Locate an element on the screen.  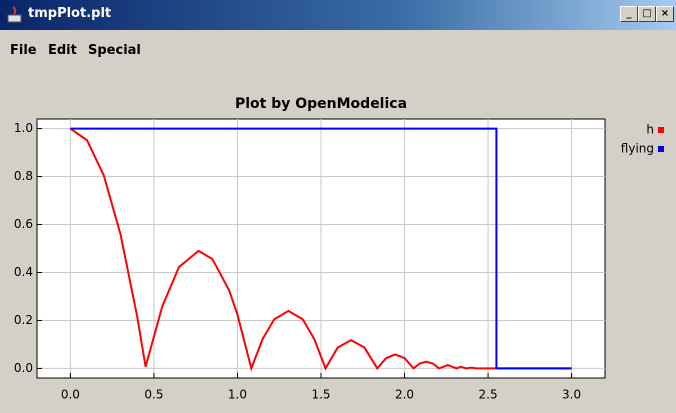
y-tick-label: 0.4 is located at coordinates (23, 272).